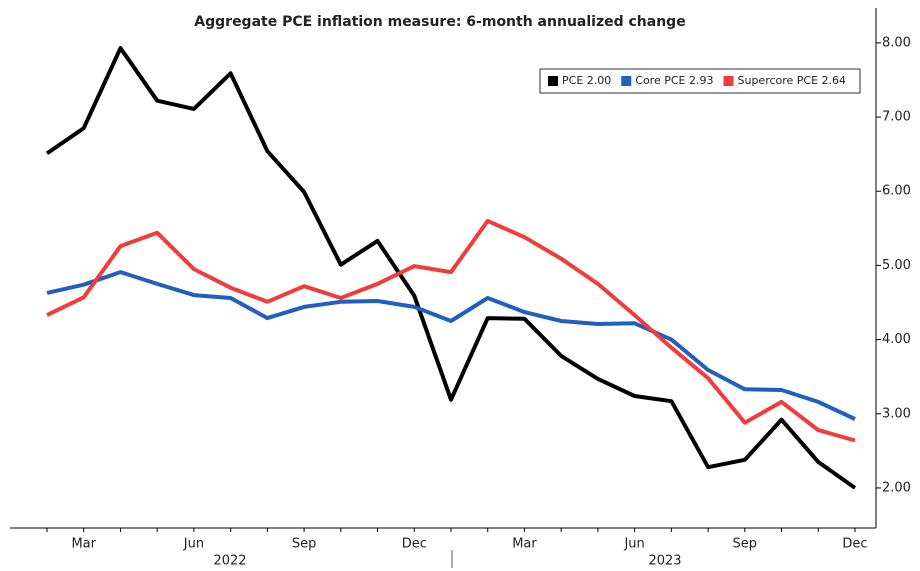 The image size is (920, 571). I want to click on y-tick-label: 3.00, so click(896, 413).